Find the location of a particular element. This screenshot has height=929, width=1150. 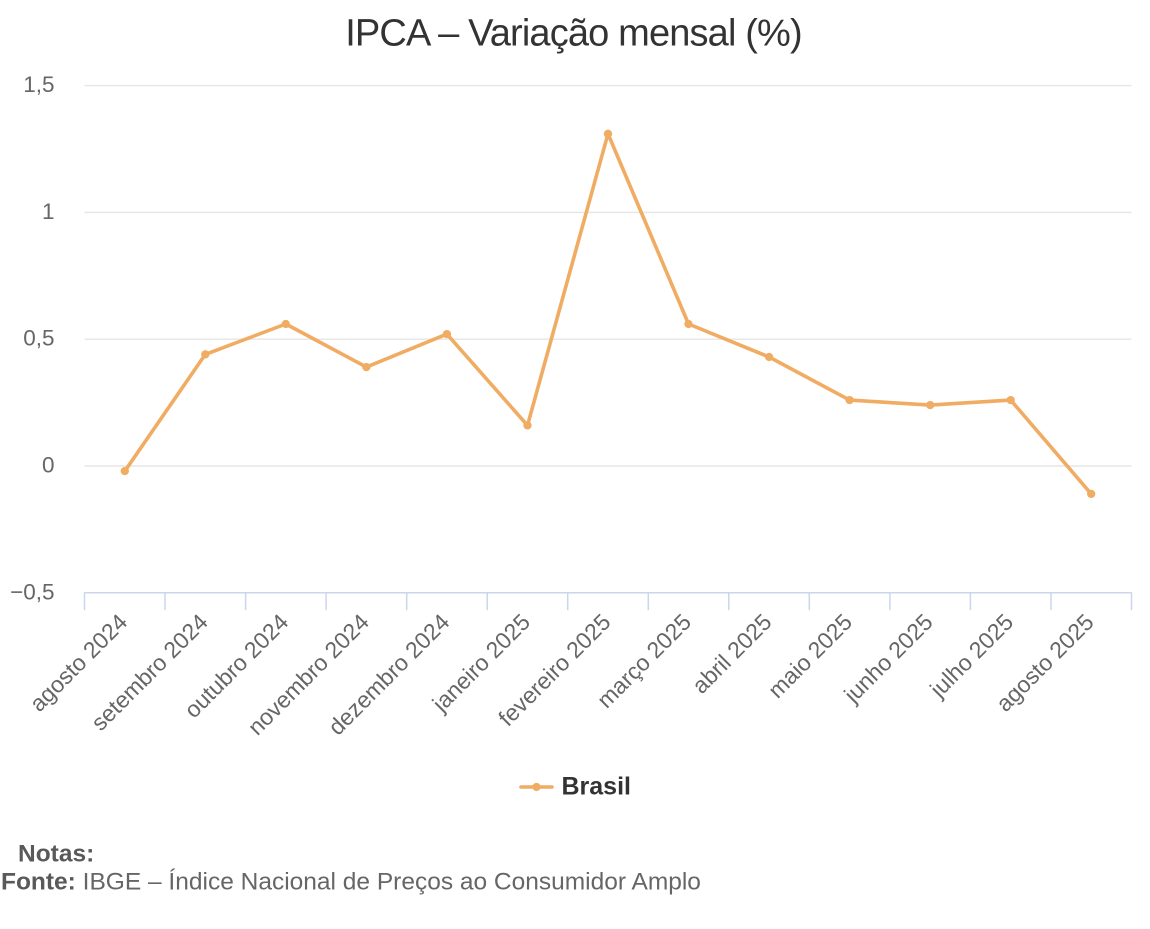

svg-text: Notas: is located at coordinates (56, 854).